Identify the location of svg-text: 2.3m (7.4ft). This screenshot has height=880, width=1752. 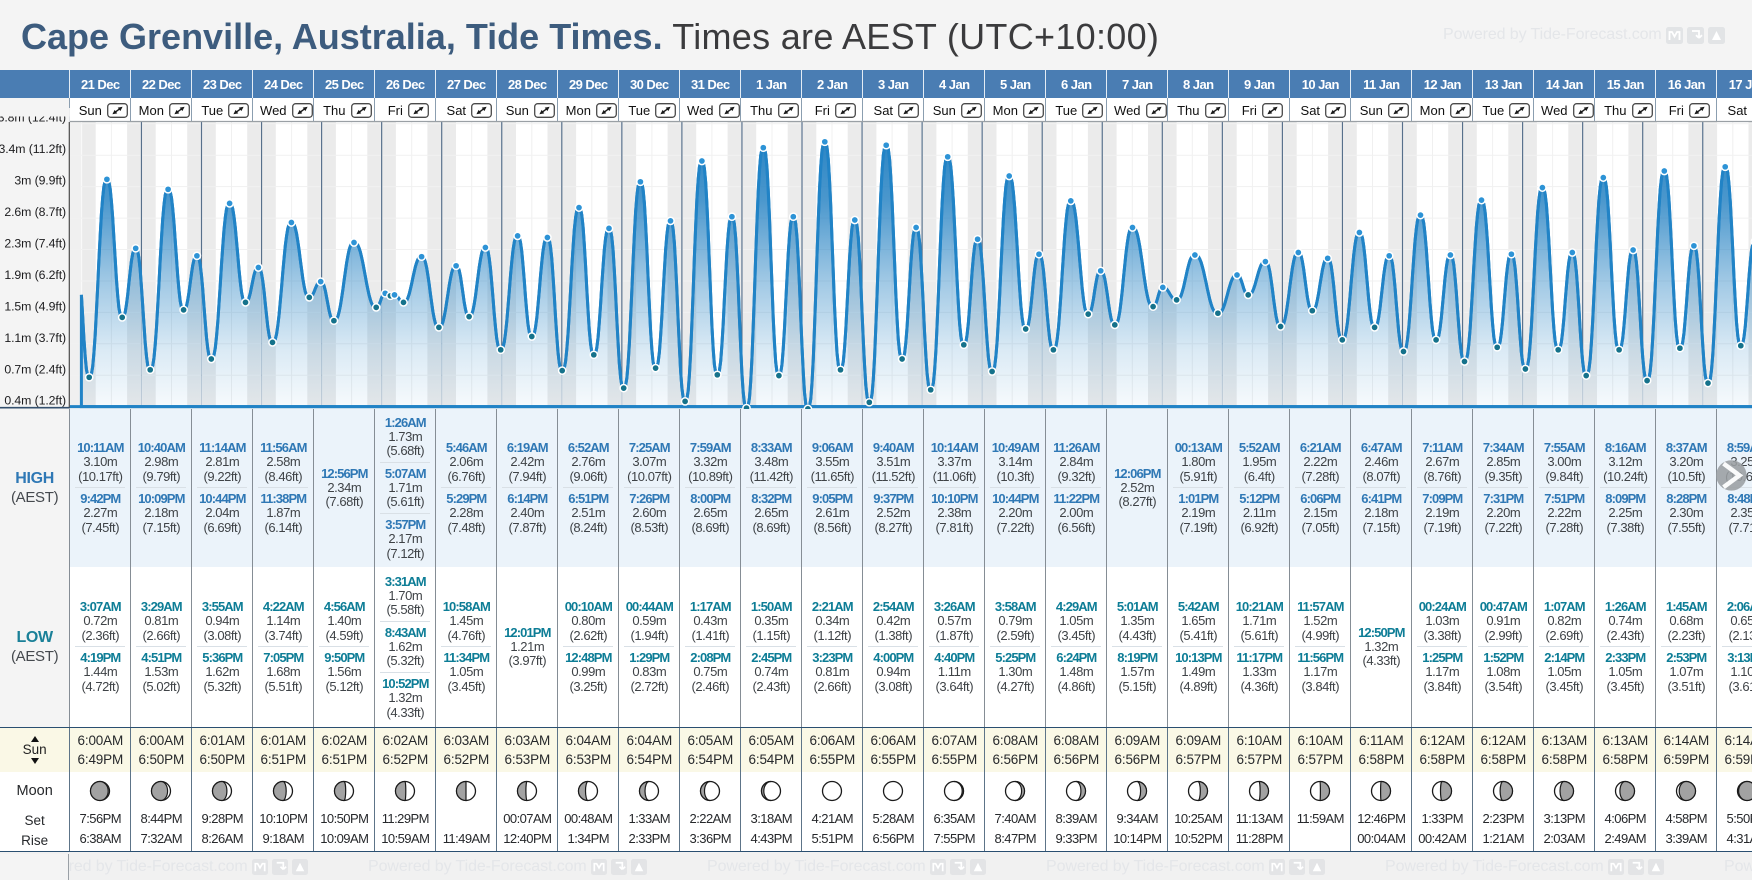
(35, 244).